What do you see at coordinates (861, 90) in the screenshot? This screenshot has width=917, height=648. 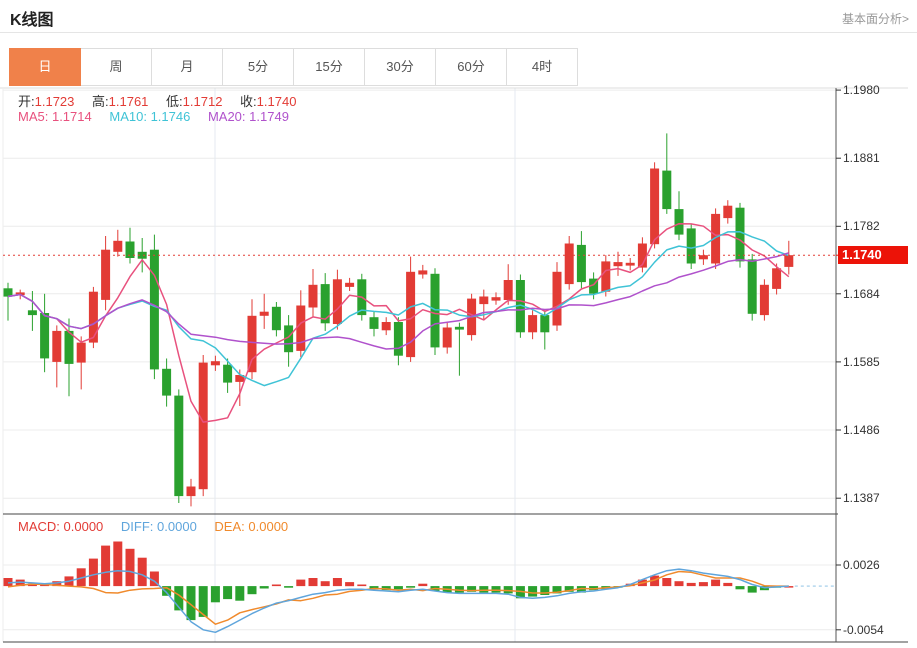 I see `y-axis-label: 1.1980` at bounding box center [861, 90].